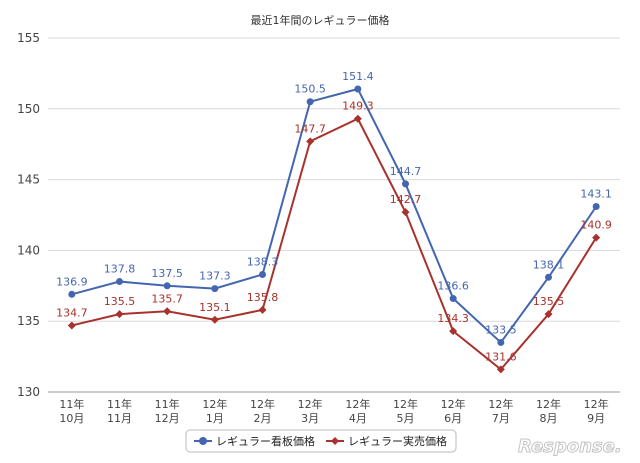 The height and width of the screenshot is (463, 640). What do you see at coordinates (358, 418) in the screenshot?
I see `x-tick-label-month: 4月` at bounding box center [358, 418].